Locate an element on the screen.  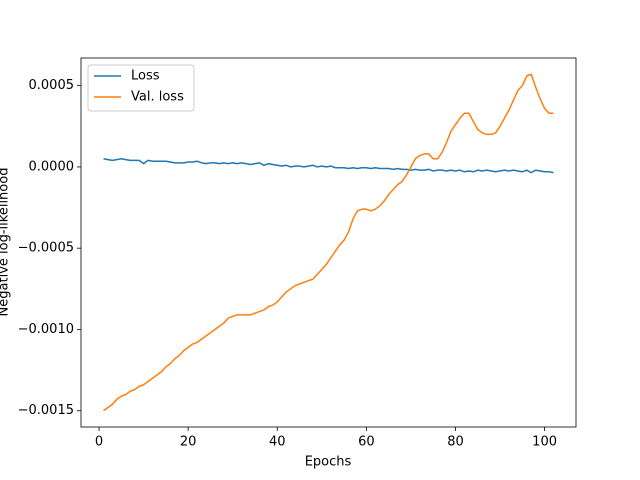
y-tick-label: −0.0015 is located at coordinates (46, 410).